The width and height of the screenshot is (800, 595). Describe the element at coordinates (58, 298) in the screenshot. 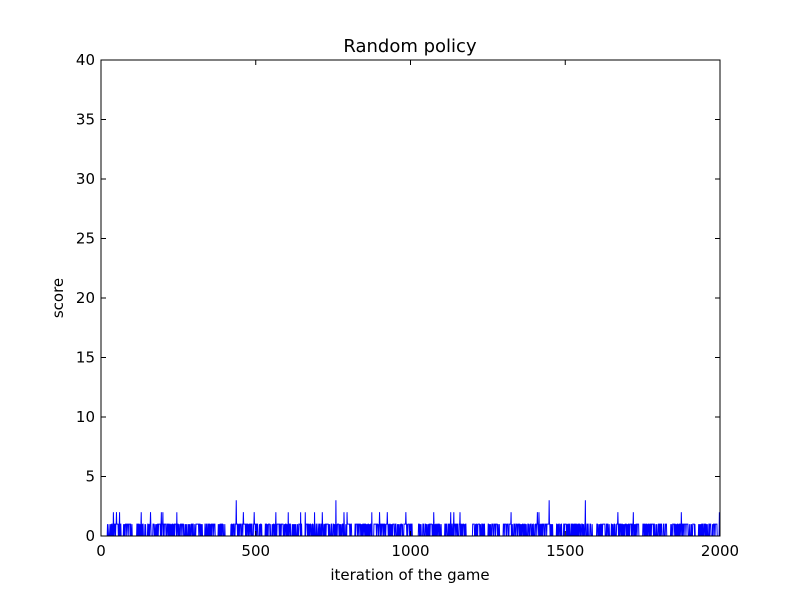

I see `y-axis-label: score` at that location.